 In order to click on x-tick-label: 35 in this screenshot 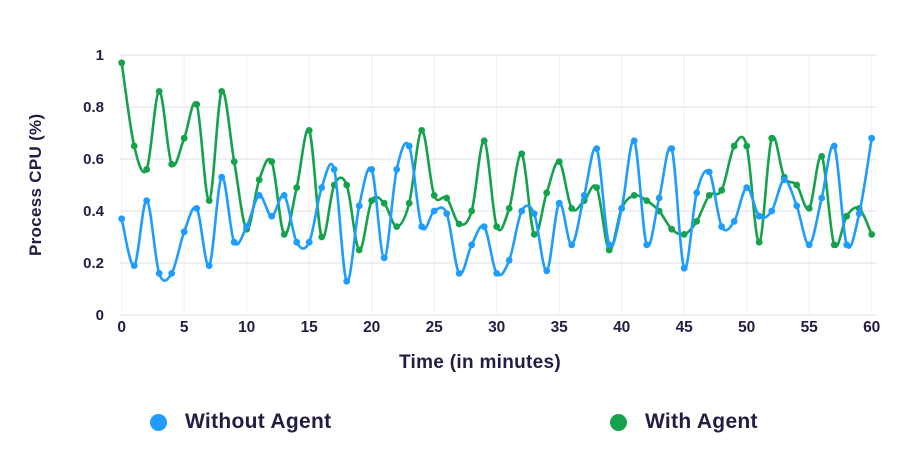, I will do `click(560, 327)`.